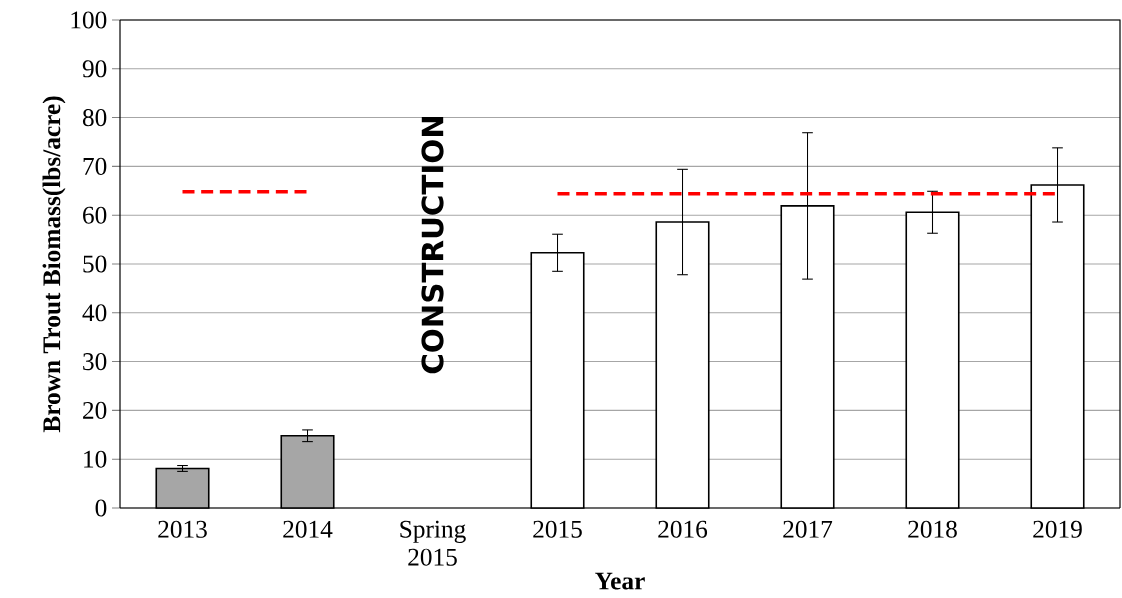 The width and height of the screenshot is (1122, 598). What do you see at coordinates (89, 20) in the screenshot?
I see `y-tick-label: 100` at bounding box center [89, 20].